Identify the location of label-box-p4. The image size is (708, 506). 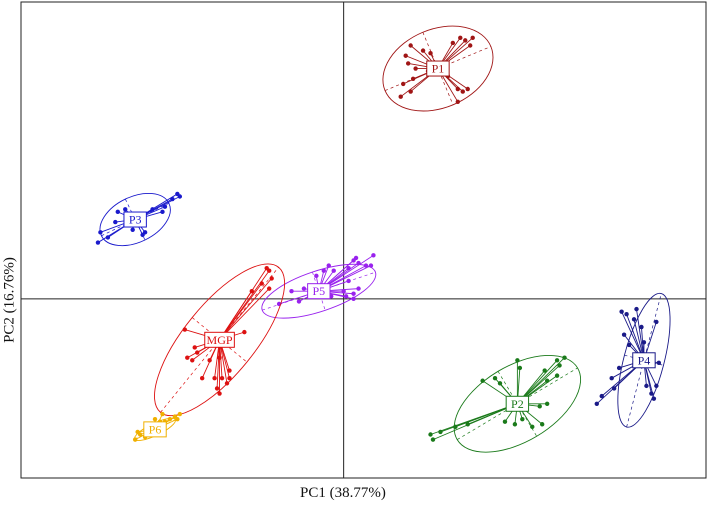
(644, 360).